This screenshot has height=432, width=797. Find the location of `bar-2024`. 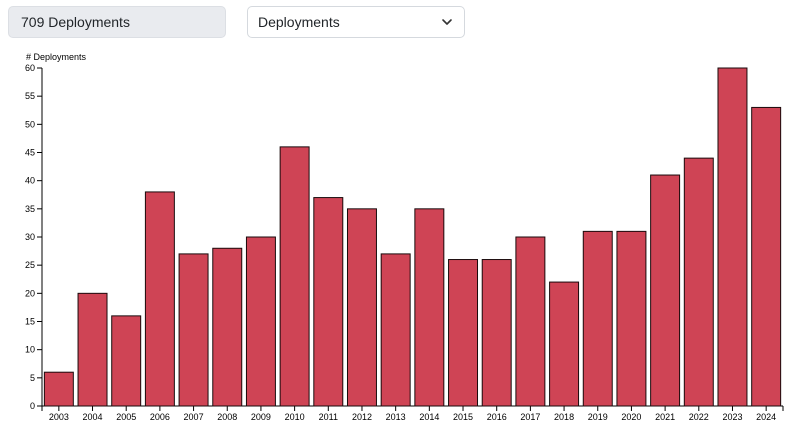

bar-2024 is located at coordinates (766, 256).